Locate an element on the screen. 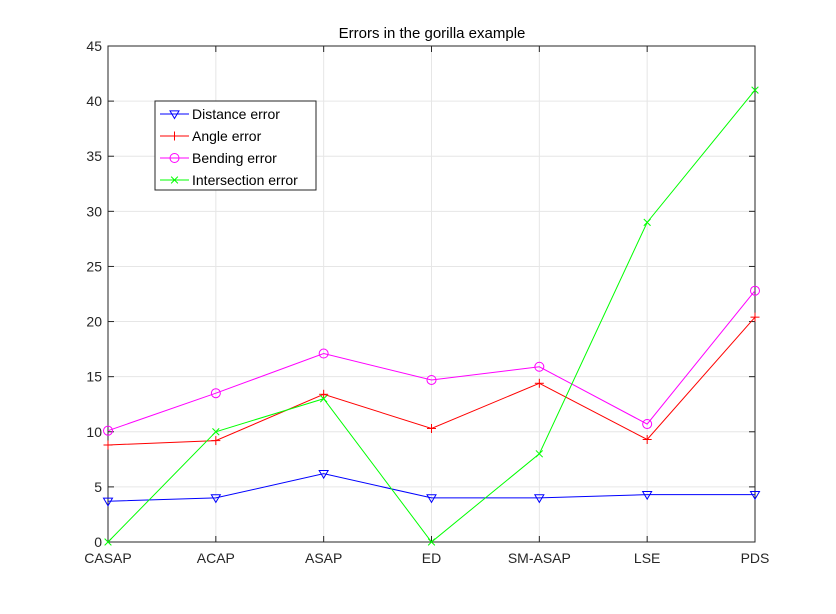  x-tick-label: ASAP is located at coordinates (323, 558).